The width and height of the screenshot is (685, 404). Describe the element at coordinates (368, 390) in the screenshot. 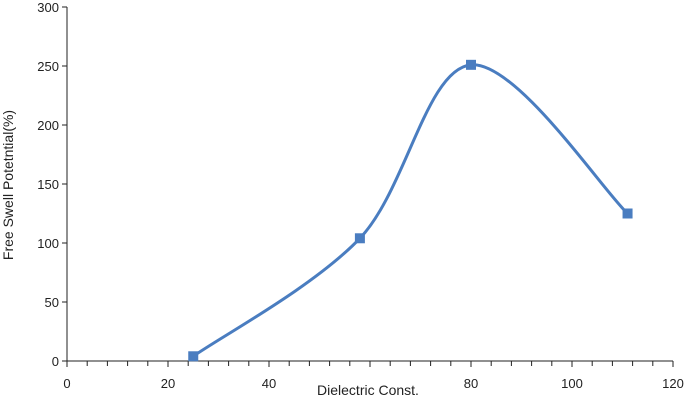

I see `x-axis-title: Dielectric Const.` at that location.